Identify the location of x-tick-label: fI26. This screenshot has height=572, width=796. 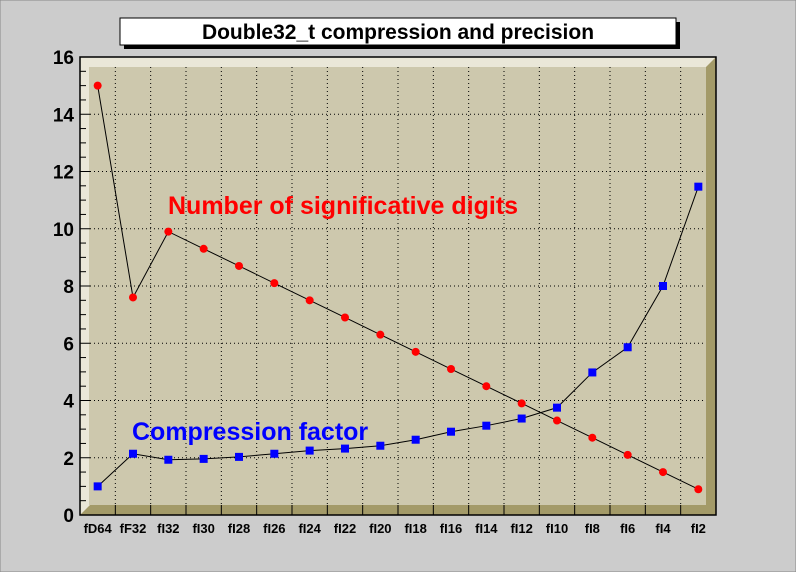
(274, 528).